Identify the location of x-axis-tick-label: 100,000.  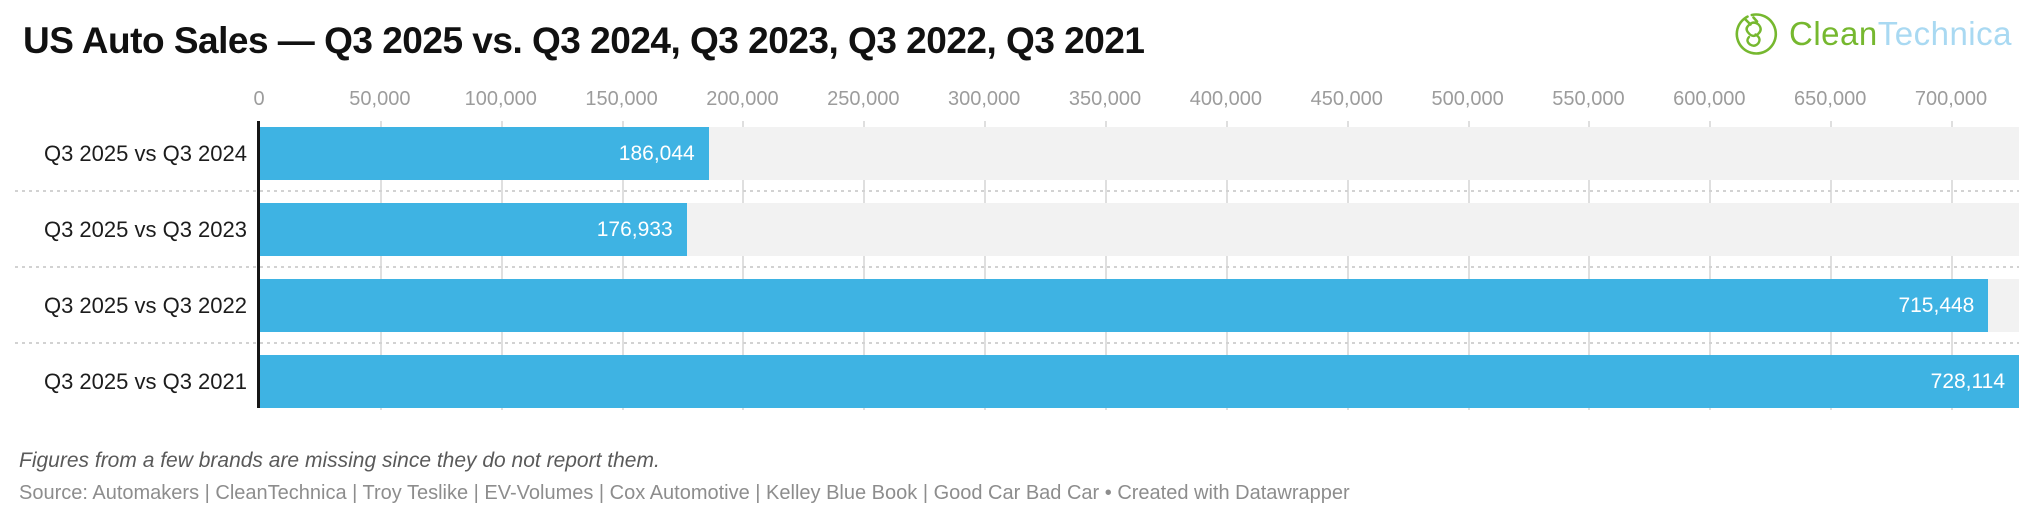
(500, 99).